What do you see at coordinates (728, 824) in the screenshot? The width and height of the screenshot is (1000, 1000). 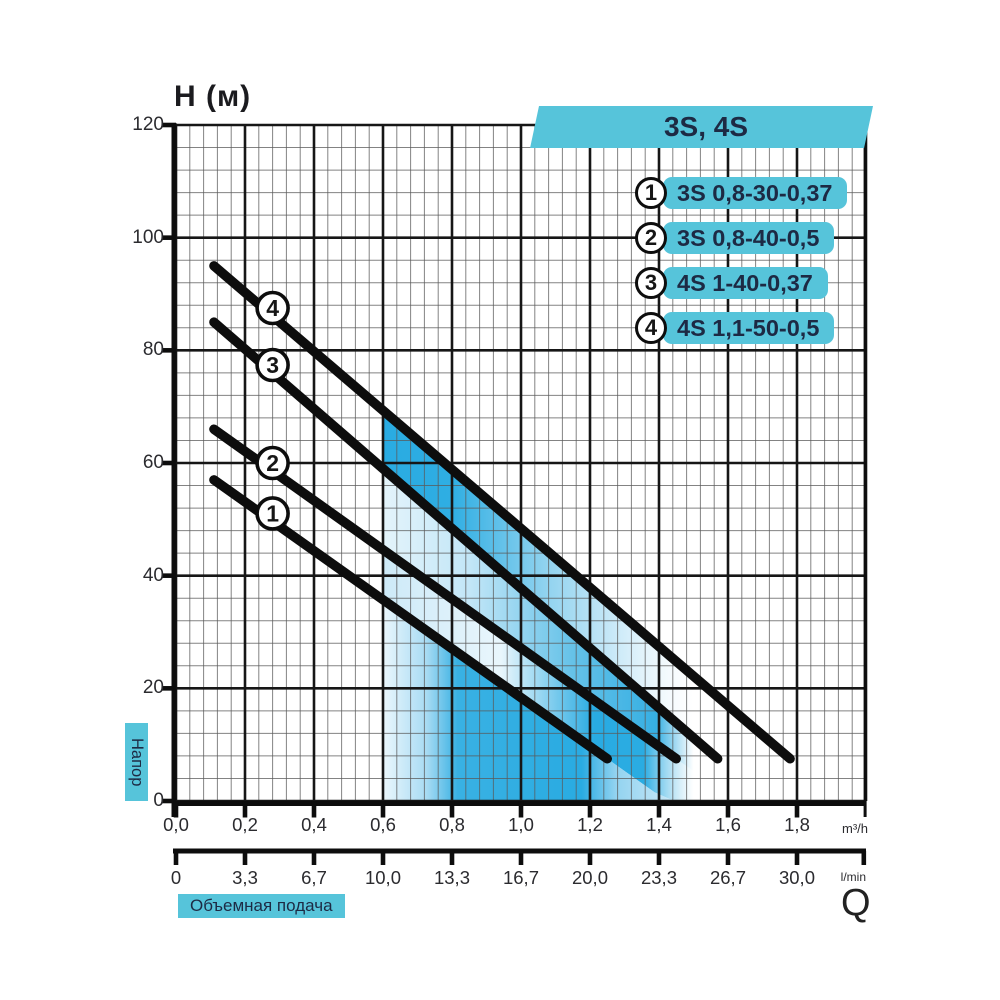 I see `x-tick-label-m3h-8: 1,6` at bounding box center [728, 824].